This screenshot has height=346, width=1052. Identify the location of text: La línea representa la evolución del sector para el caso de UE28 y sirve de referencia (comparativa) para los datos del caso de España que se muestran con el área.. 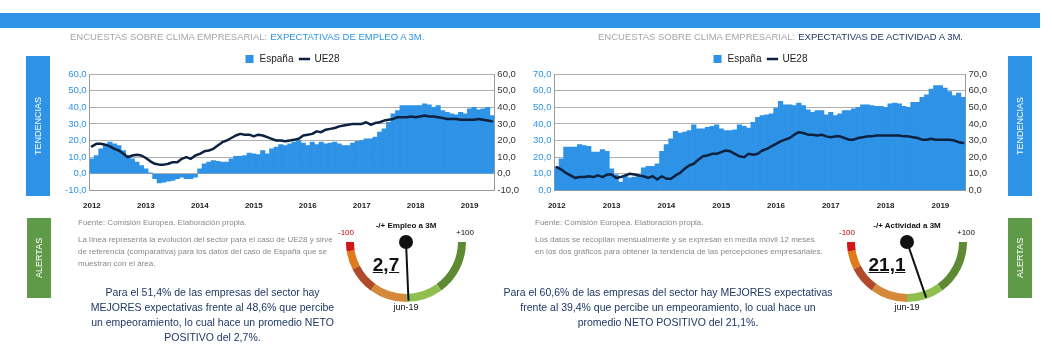
(205, 251).